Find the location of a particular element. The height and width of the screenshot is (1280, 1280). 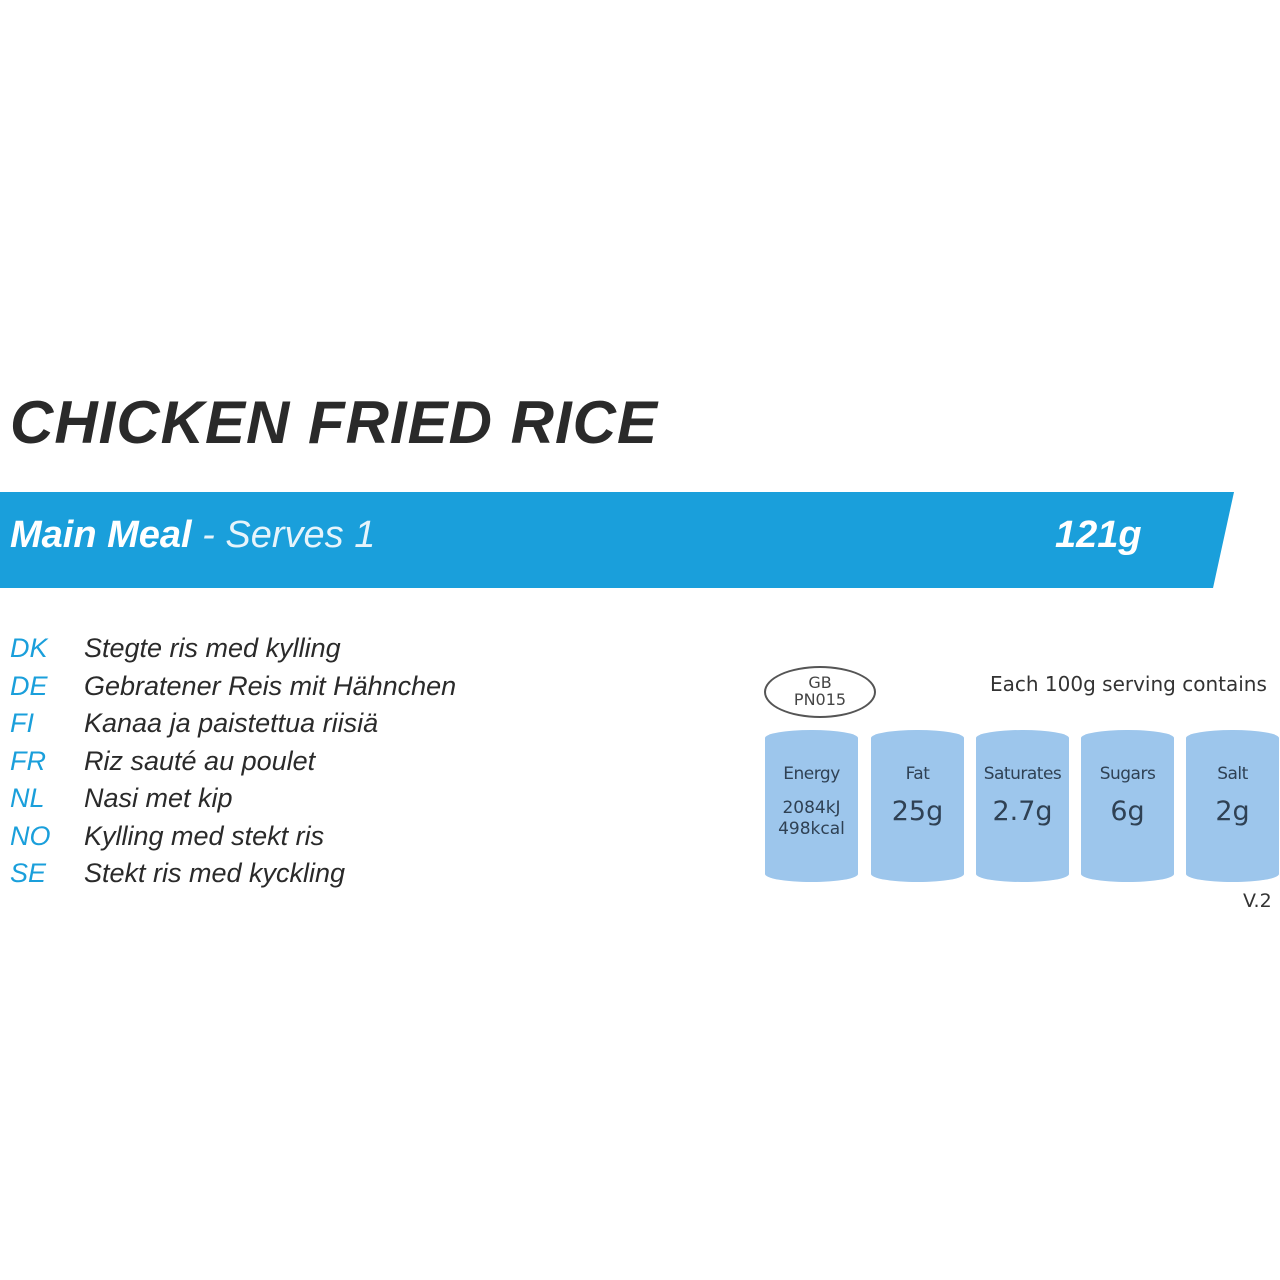

nutrition-box-energy: Energy 2084kJ 498kcal is located at coordinates (811, 806).